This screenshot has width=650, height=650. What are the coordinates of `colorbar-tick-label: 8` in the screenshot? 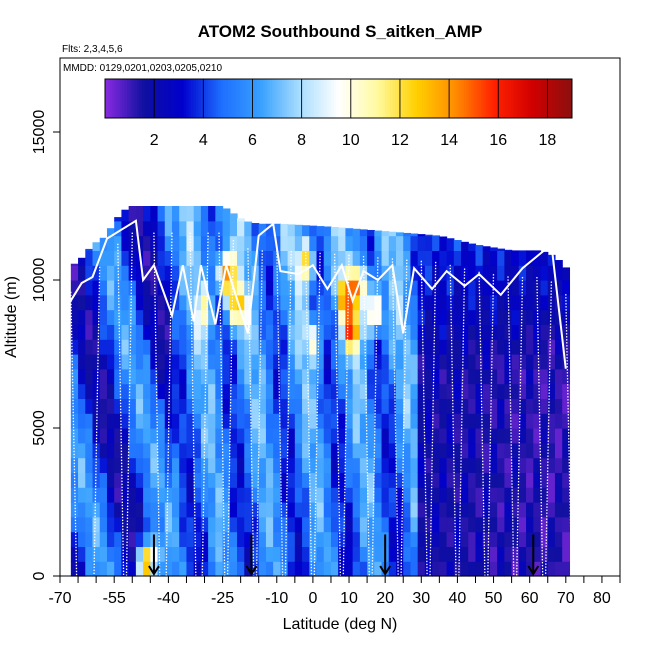 It's located at (301, 140).